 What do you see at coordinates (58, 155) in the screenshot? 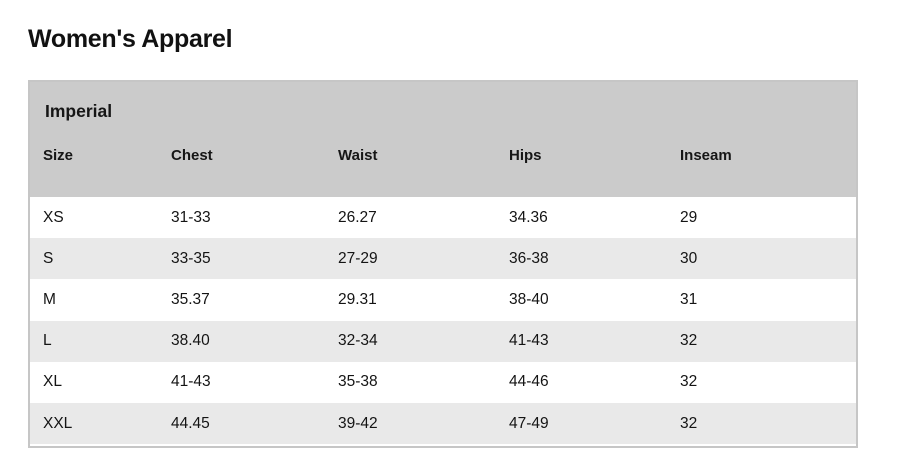
I see `column-header-size: Size` at bounding box center [58, 155].